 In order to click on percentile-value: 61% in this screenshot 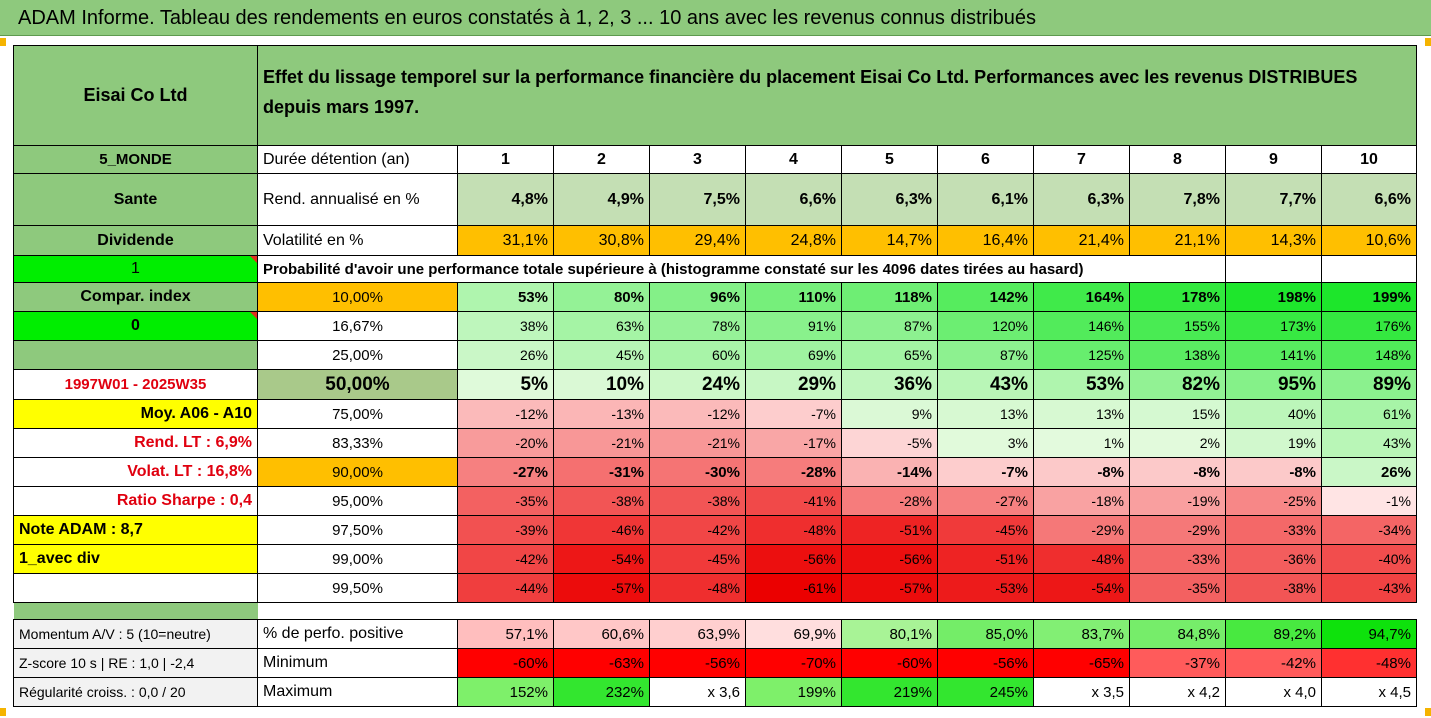, I will do `click(1369, 414)`.